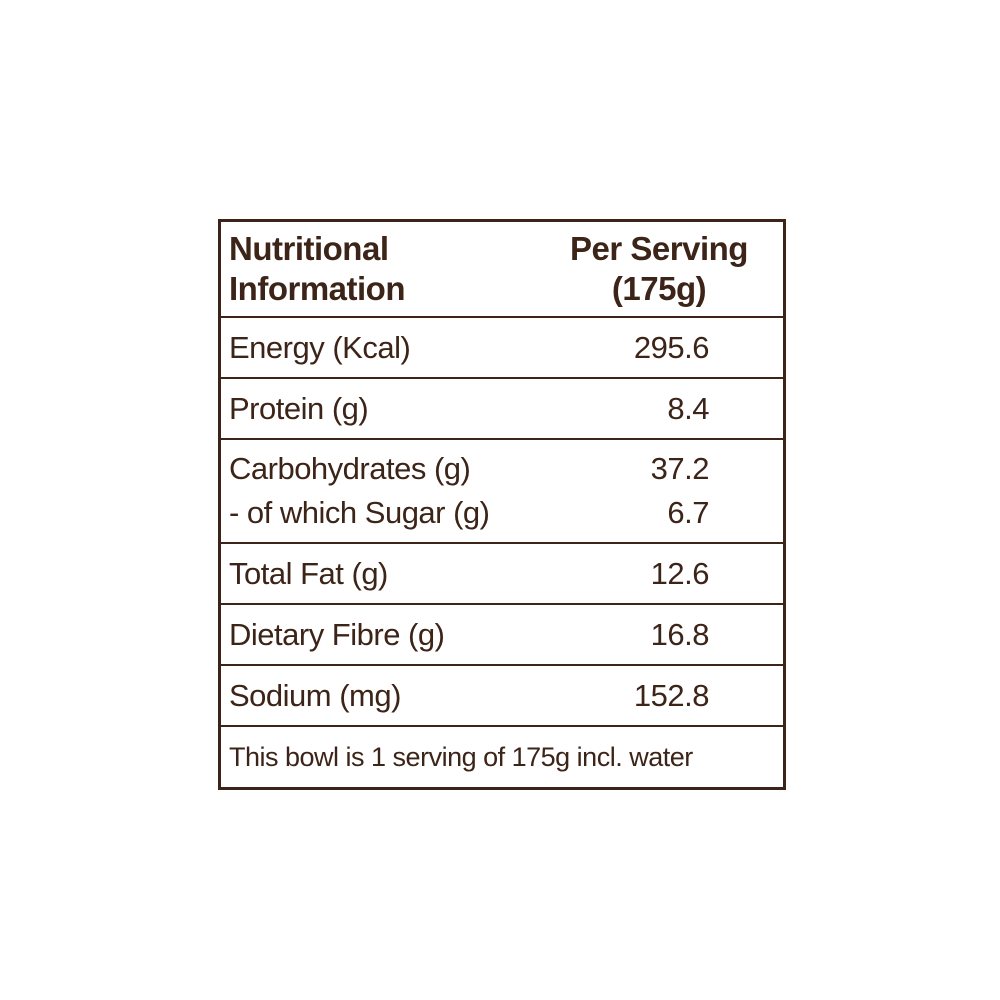 The image size is (1000, 1000). I want to click on nutrient-name: Dietary Fibre (g), so click(337, 634).